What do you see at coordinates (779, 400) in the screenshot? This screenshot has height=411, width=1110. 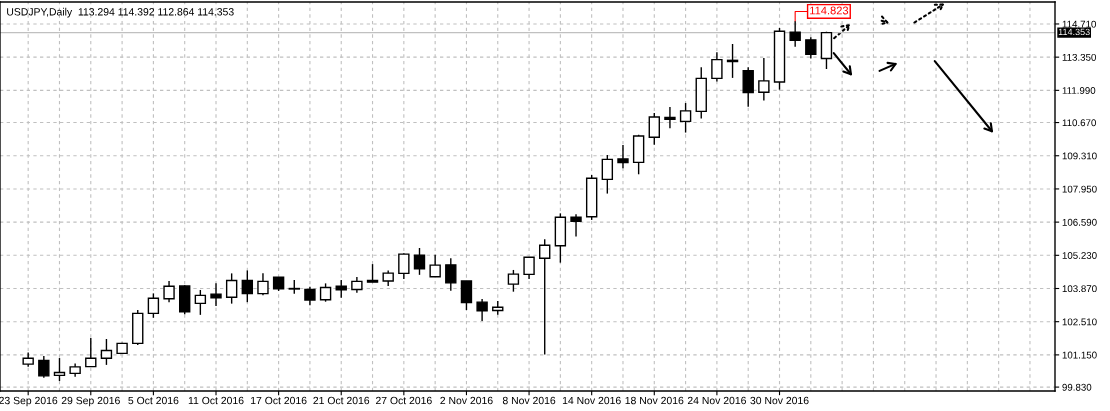 I see `x-tick-label: 30 Nov 2016` at bounding box center [779, 400].